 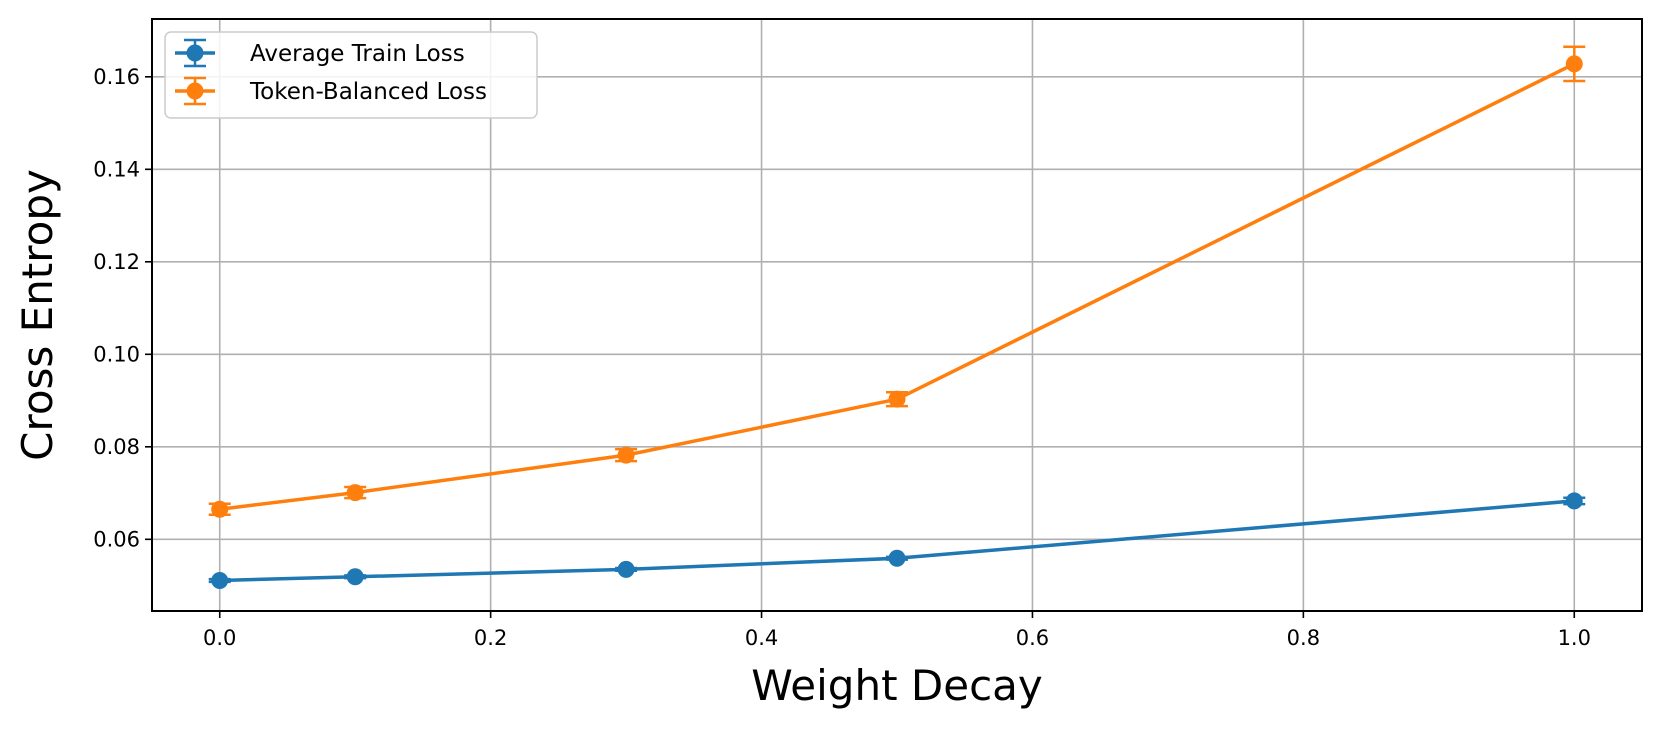 I want to click on x-axis-label: Weight Decay, so click(x=897, y=685).